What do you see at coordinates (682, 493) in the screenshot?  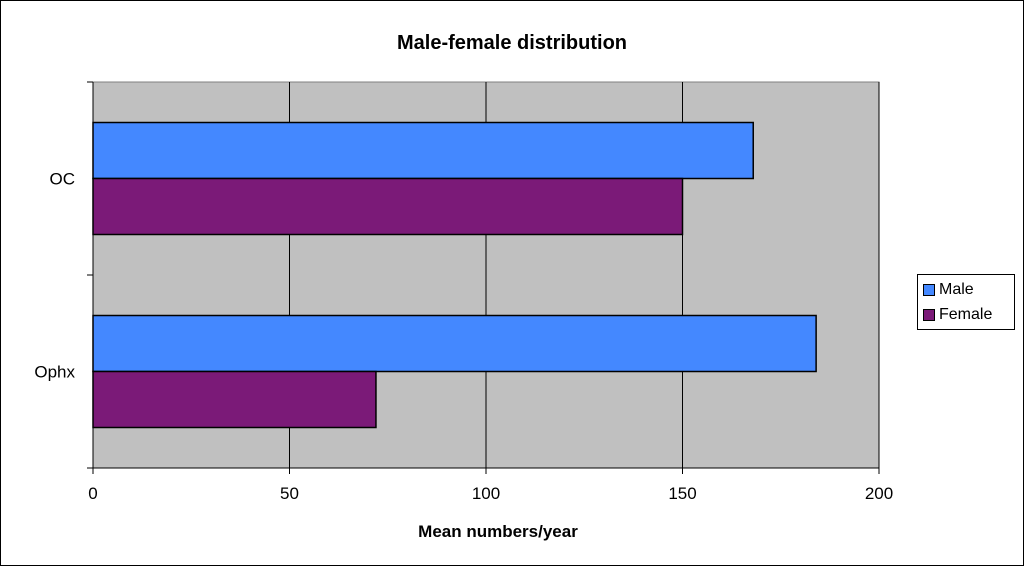 I see `x-tick-label-3: 150` at bounding box center [682, 493].